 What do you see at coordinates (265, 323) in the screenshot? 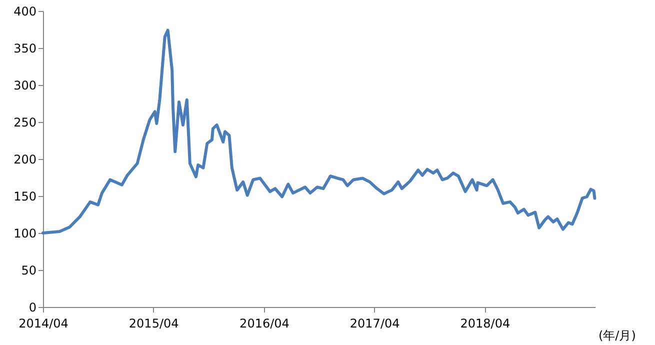
I see `x-tick-label: 2016/04` at bounding box center [265, 323].